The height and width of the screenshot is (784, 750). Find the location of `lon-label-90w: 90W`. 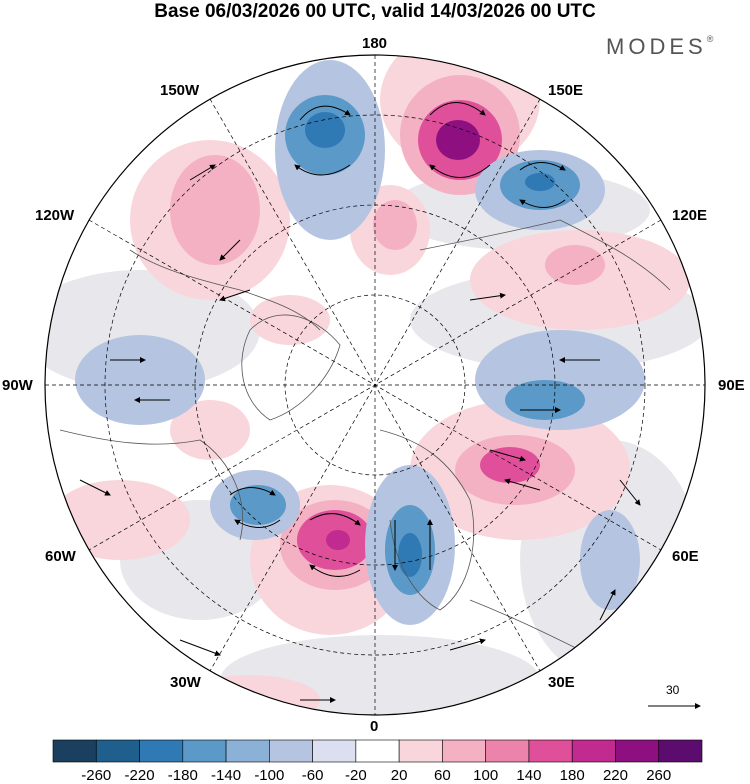

lon-label-90w: 90W is located at coordinates (17, 385).